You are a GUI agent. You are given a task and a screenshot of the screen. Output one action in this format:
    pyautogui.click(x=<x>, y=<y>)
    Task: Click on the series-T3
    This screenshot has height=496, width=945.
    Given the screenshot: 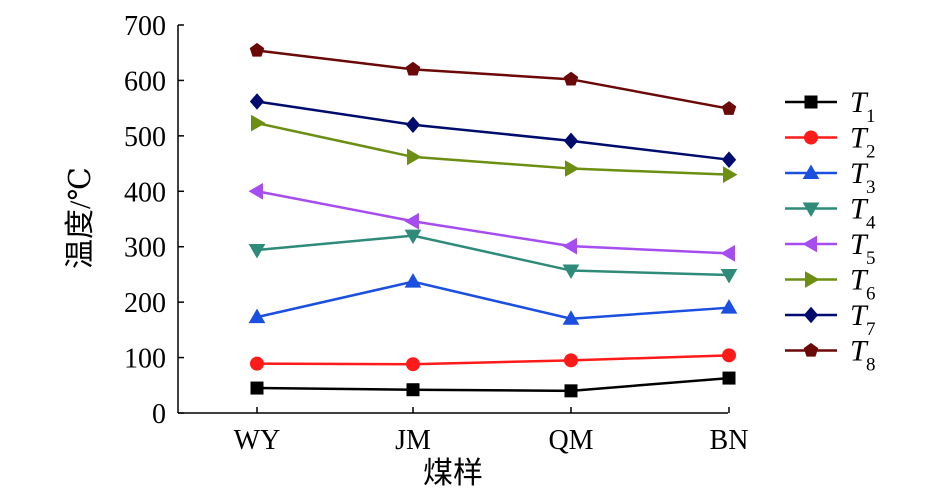 What is the action you would take?
    pyautogui.click(x=493, y=299)
    